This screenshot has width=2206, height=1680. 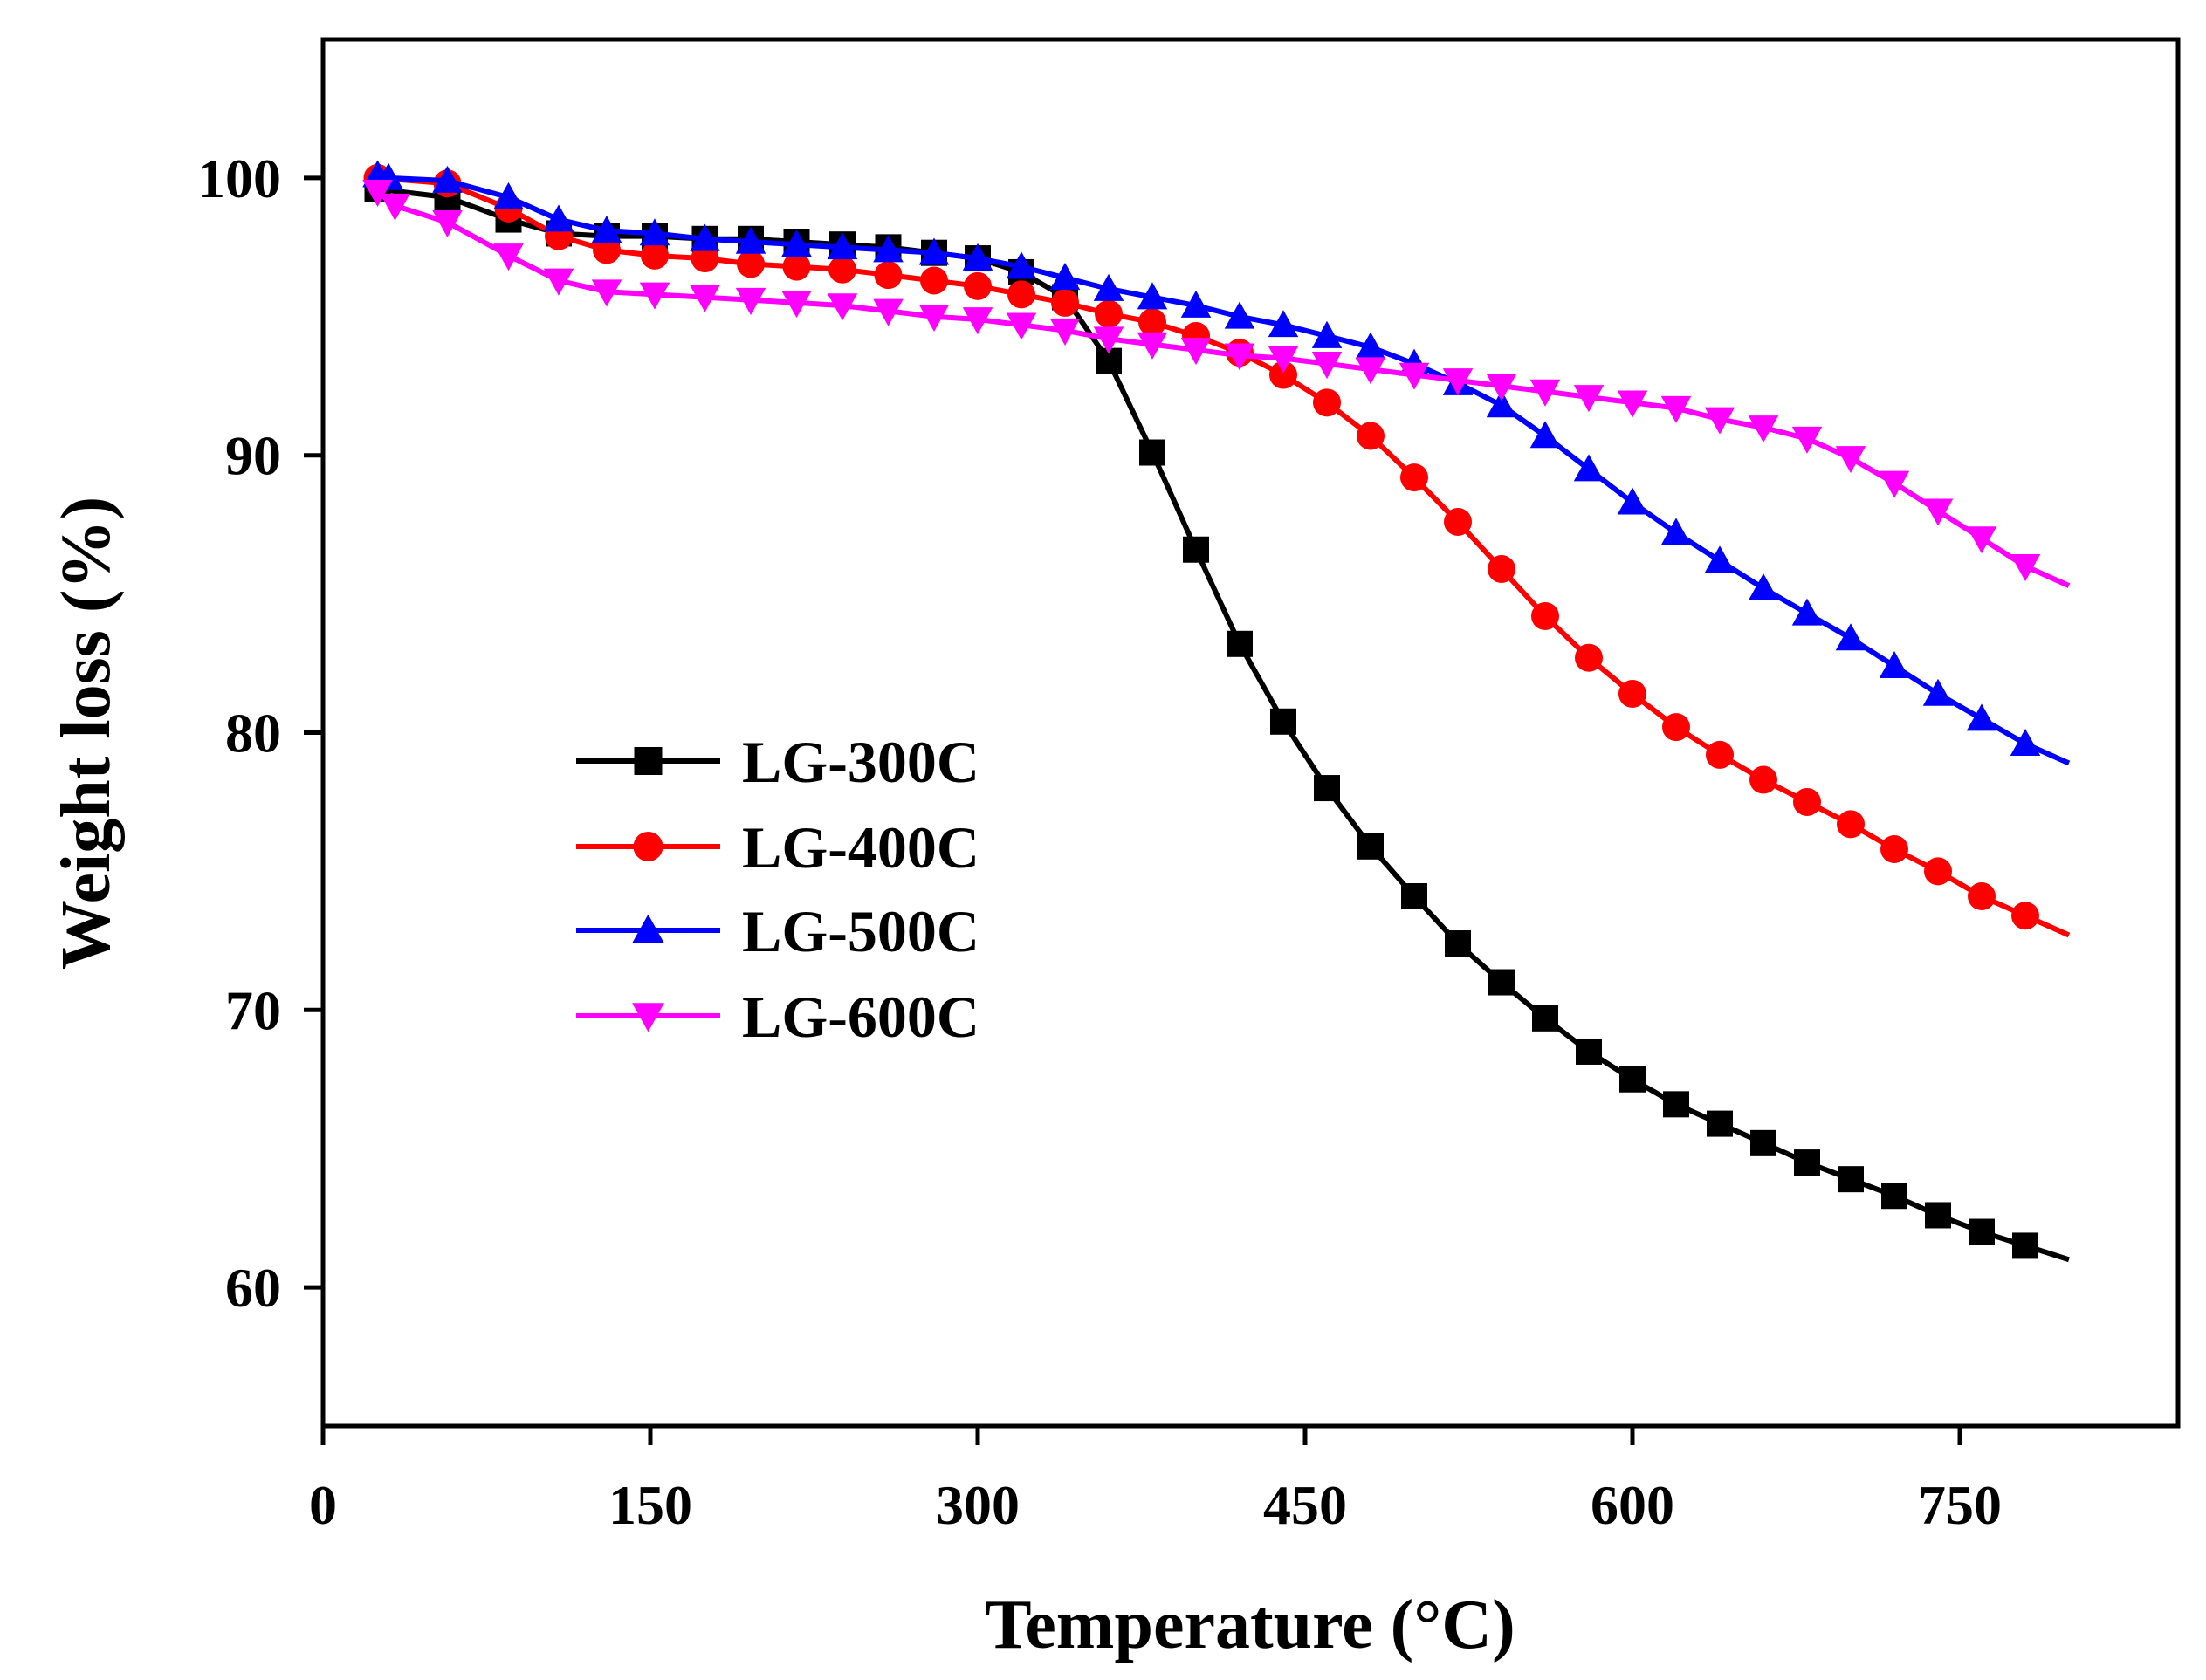 I want to click on x-tick-label: 450, so click(x=1305, y=1505).